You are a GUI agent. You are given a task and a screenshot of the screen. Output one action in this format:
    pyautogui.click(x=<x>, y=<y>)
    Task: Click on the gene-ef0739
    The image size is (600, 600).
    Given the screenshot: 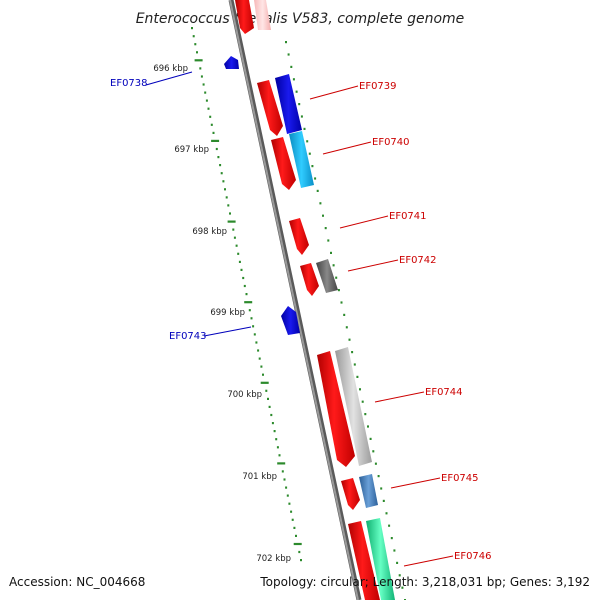 What is the action you would take?
    pyautogui.click(x=279, y=105)
    